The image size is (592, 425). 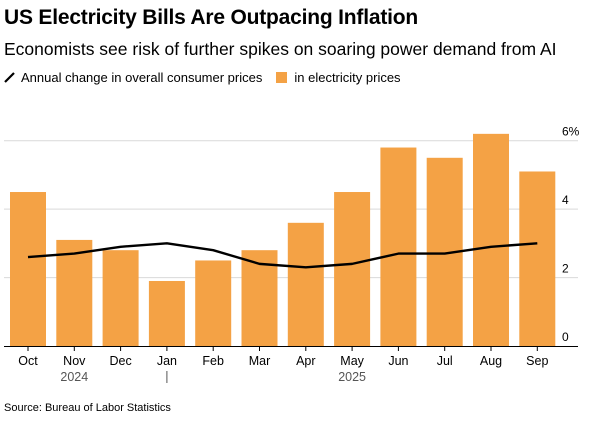 What do you see at coordinates (537, 258) in the screenshot?
I see `bar-sep` at bounding box center [537, 258].